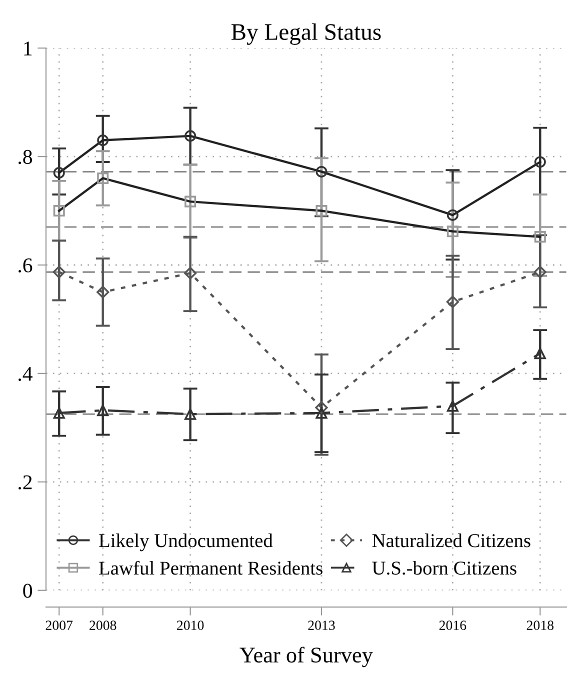 Image resolution: width=575 pixels, height=697 pixels. Describe the element at coordinates (25, 373) in the screenshot. I see `y-tick-label: .4` at that location.